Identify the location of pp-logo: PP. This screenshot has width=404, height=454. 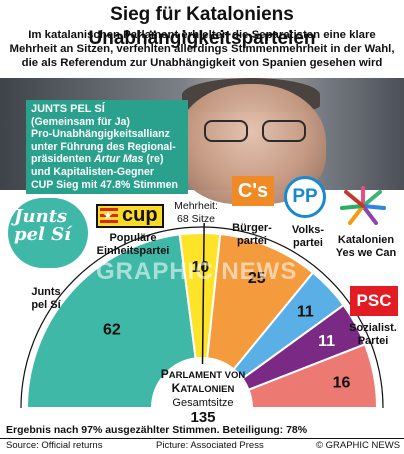
(305, 197).